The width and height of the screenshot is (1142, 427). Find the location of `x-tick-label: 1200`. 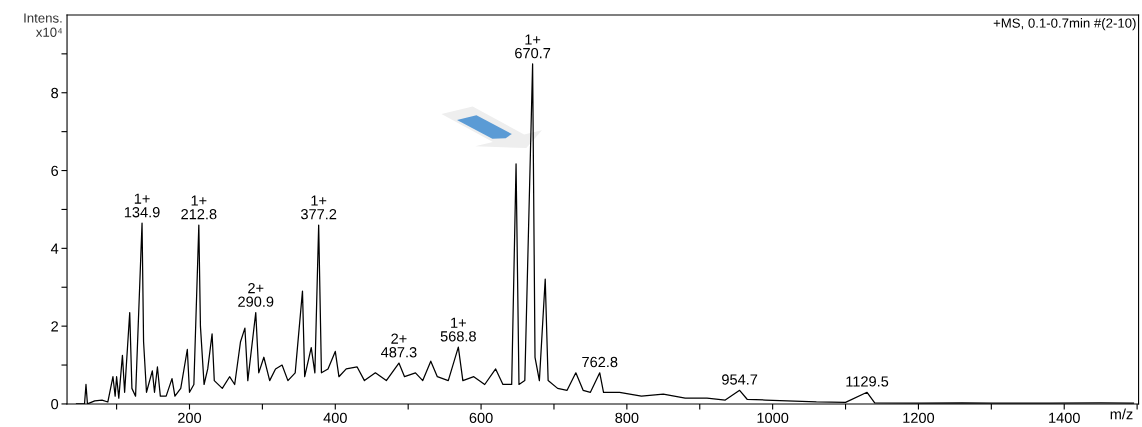

x-tick-label: 1200 is located at coordinates (919, 417).